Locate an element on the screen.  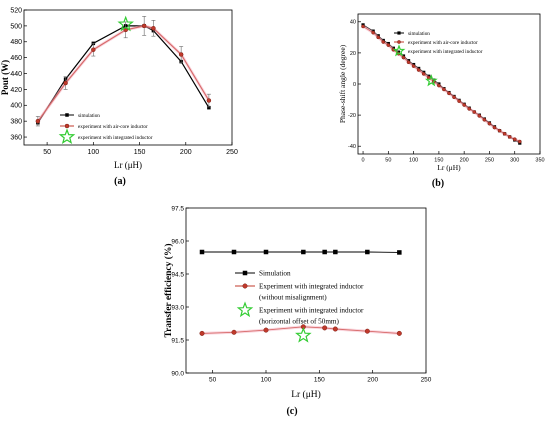
x-tick-label: 200 is located at coordinates (186, 152).